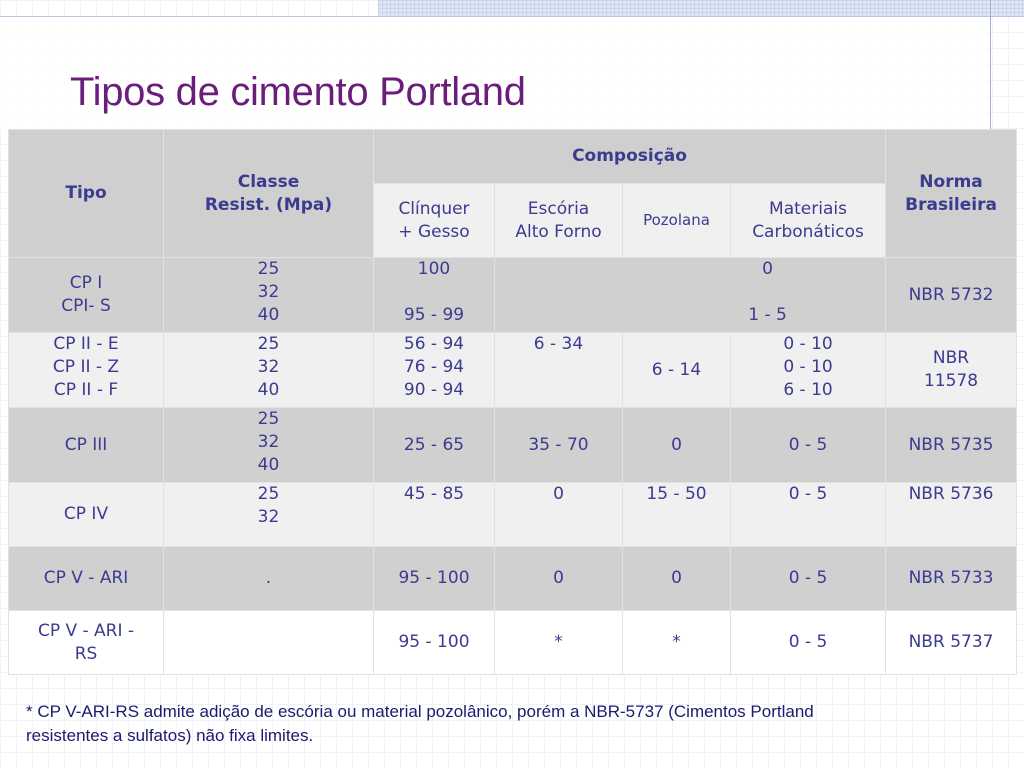 The height and width of the screenshot is (768, 1024). I want to click on slide-title: Tipos de cimento Portland, so click(298, 92).